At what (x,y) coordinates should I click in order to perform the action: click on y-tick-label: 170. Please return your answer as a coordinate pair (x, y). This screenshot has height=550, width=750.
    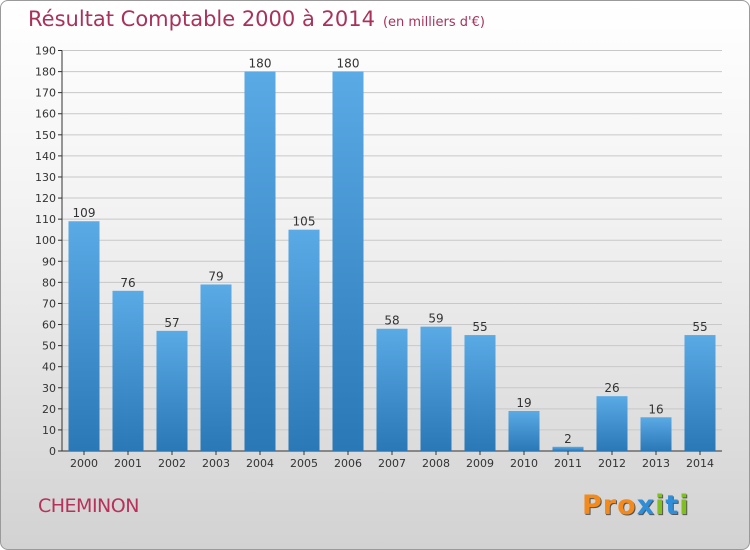
    Looking at the image, I should click on (45, 93).